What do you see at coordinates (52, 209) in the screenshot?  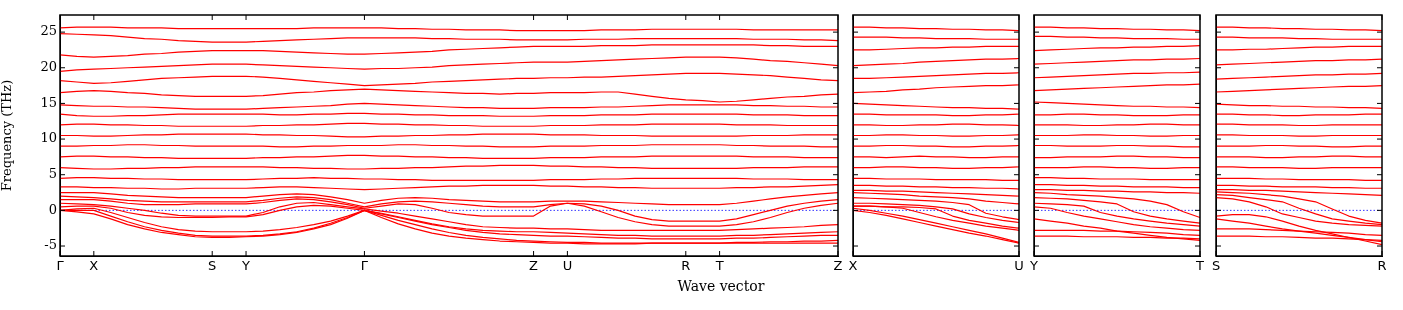 I see `y-tick-label: 0` at bounding box center [52, 209].